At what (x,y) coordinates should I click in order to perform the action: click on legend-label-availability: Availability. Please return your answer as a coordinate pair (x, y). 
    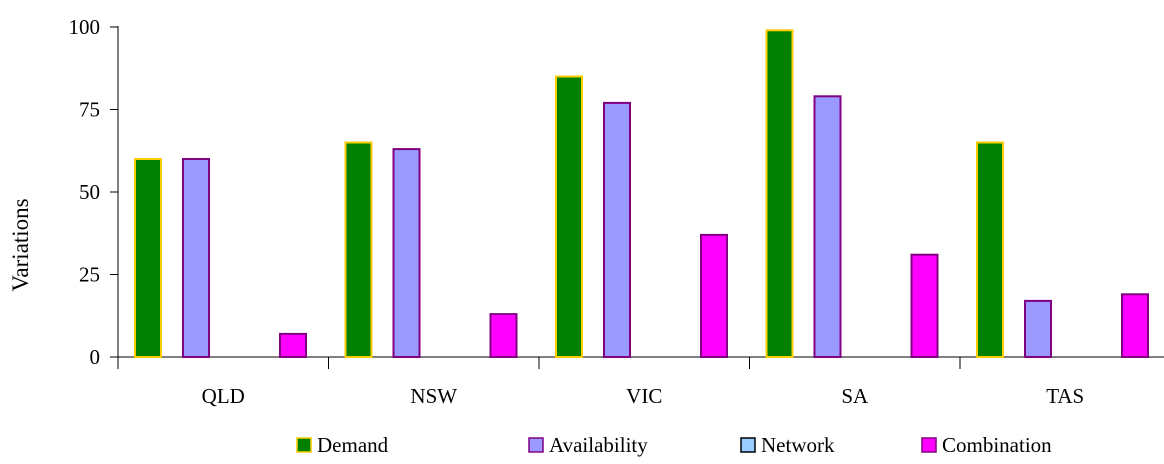
    Looking at the image, I should click on (598, 445).